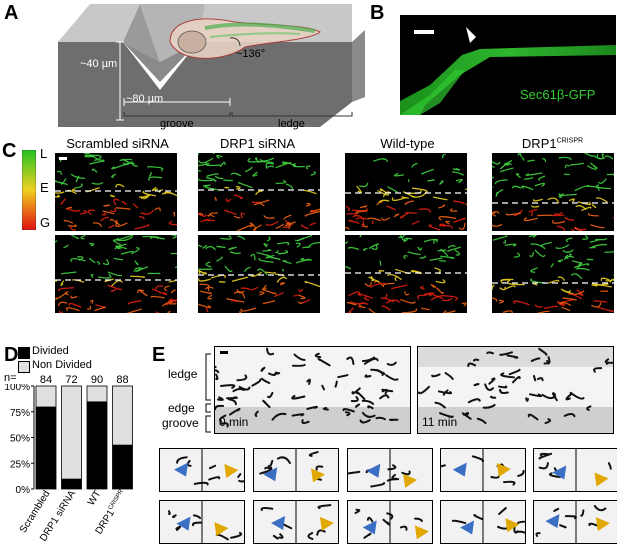 This screenshot has height=549, width=617. I want to click on bar-non-divided, so click(71, 437).